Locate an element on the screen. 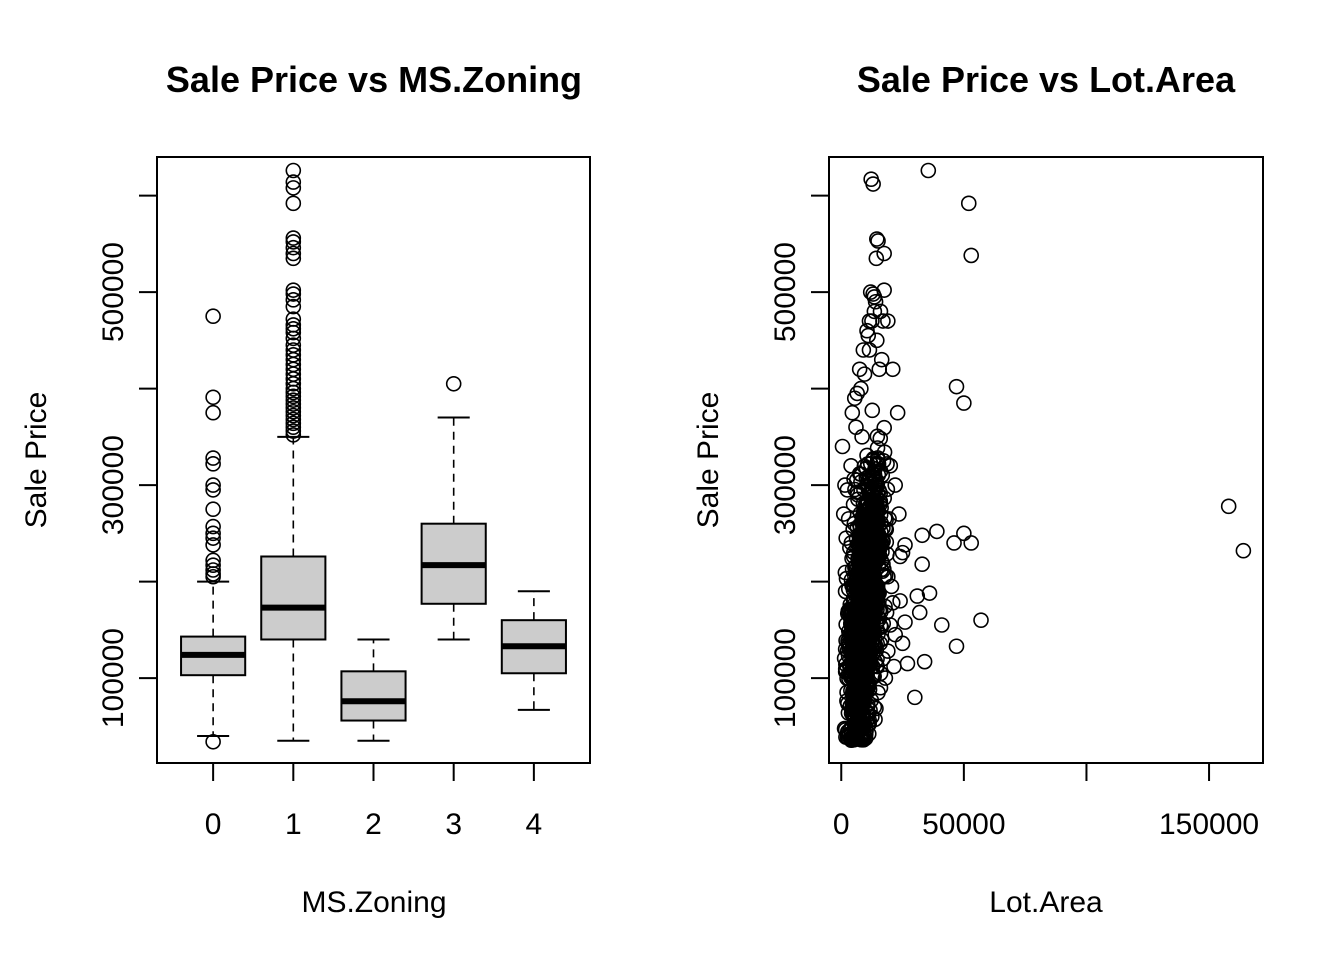 The height and width of the screenshot is (960, 1344). y-tick-label: 500000 is located at coordinates (113, 292).